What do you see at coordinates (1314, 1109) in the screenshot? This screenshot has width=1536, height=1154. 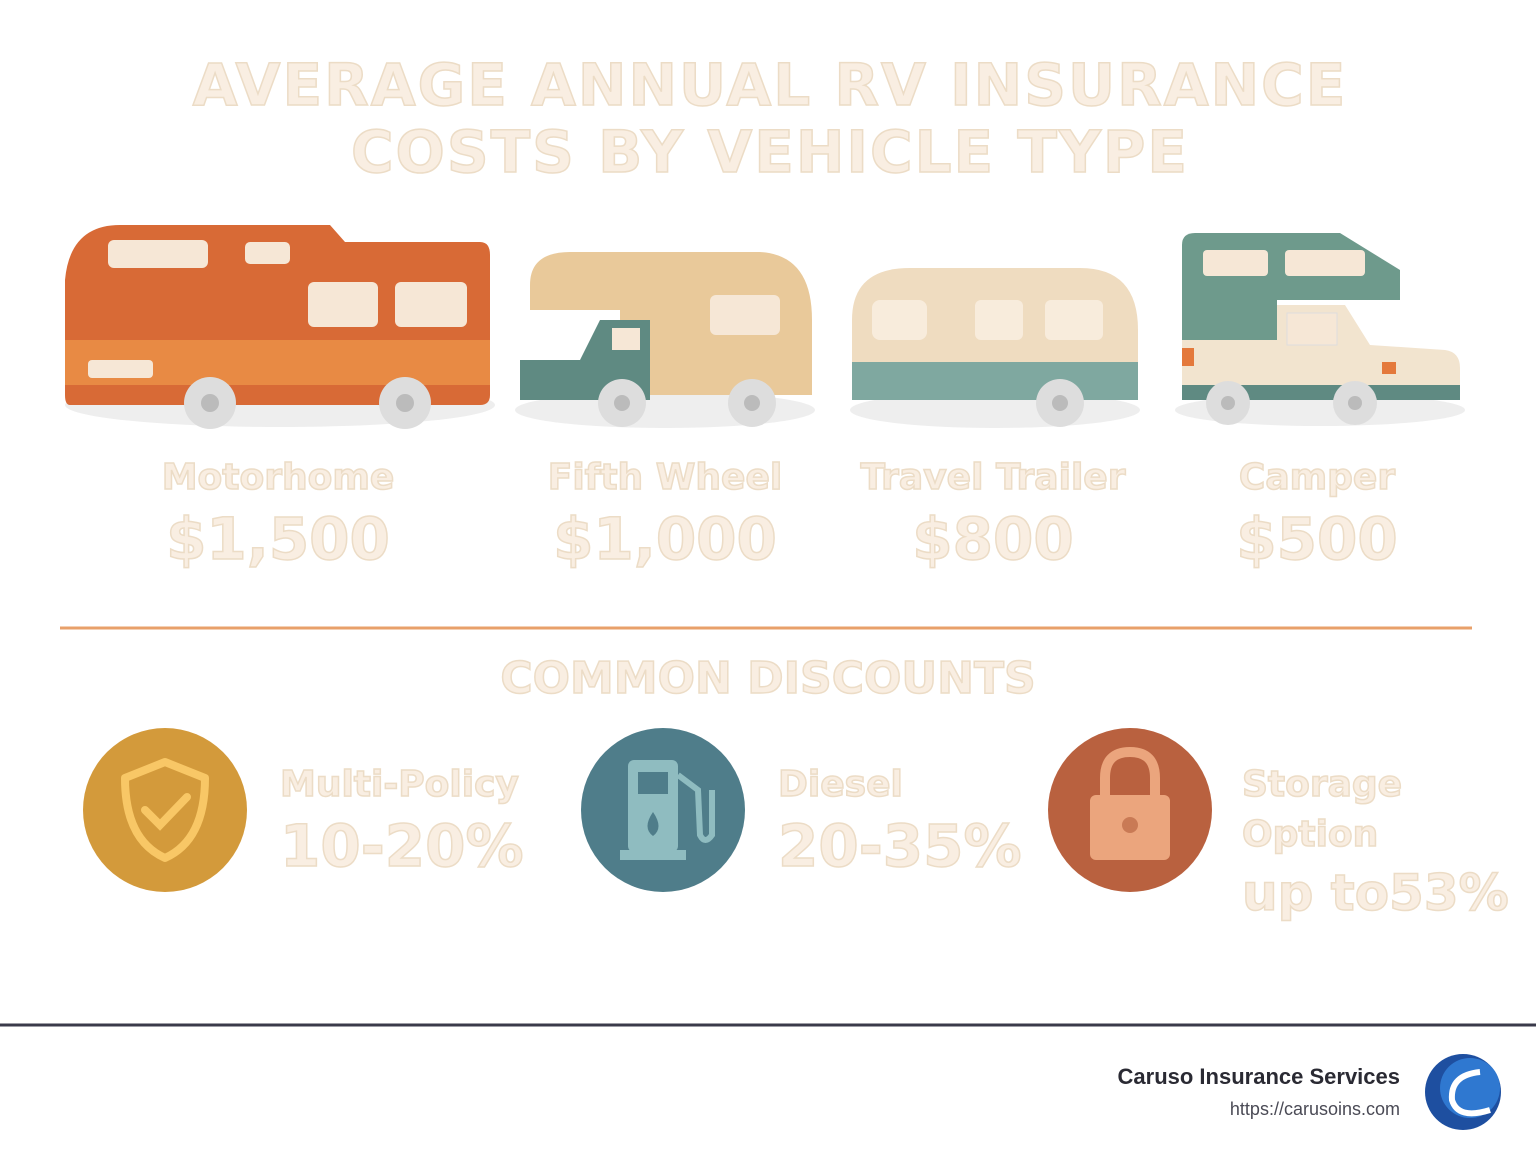 I see `company-url: https://carusoins.com` at bounding box center [1314, 1109].